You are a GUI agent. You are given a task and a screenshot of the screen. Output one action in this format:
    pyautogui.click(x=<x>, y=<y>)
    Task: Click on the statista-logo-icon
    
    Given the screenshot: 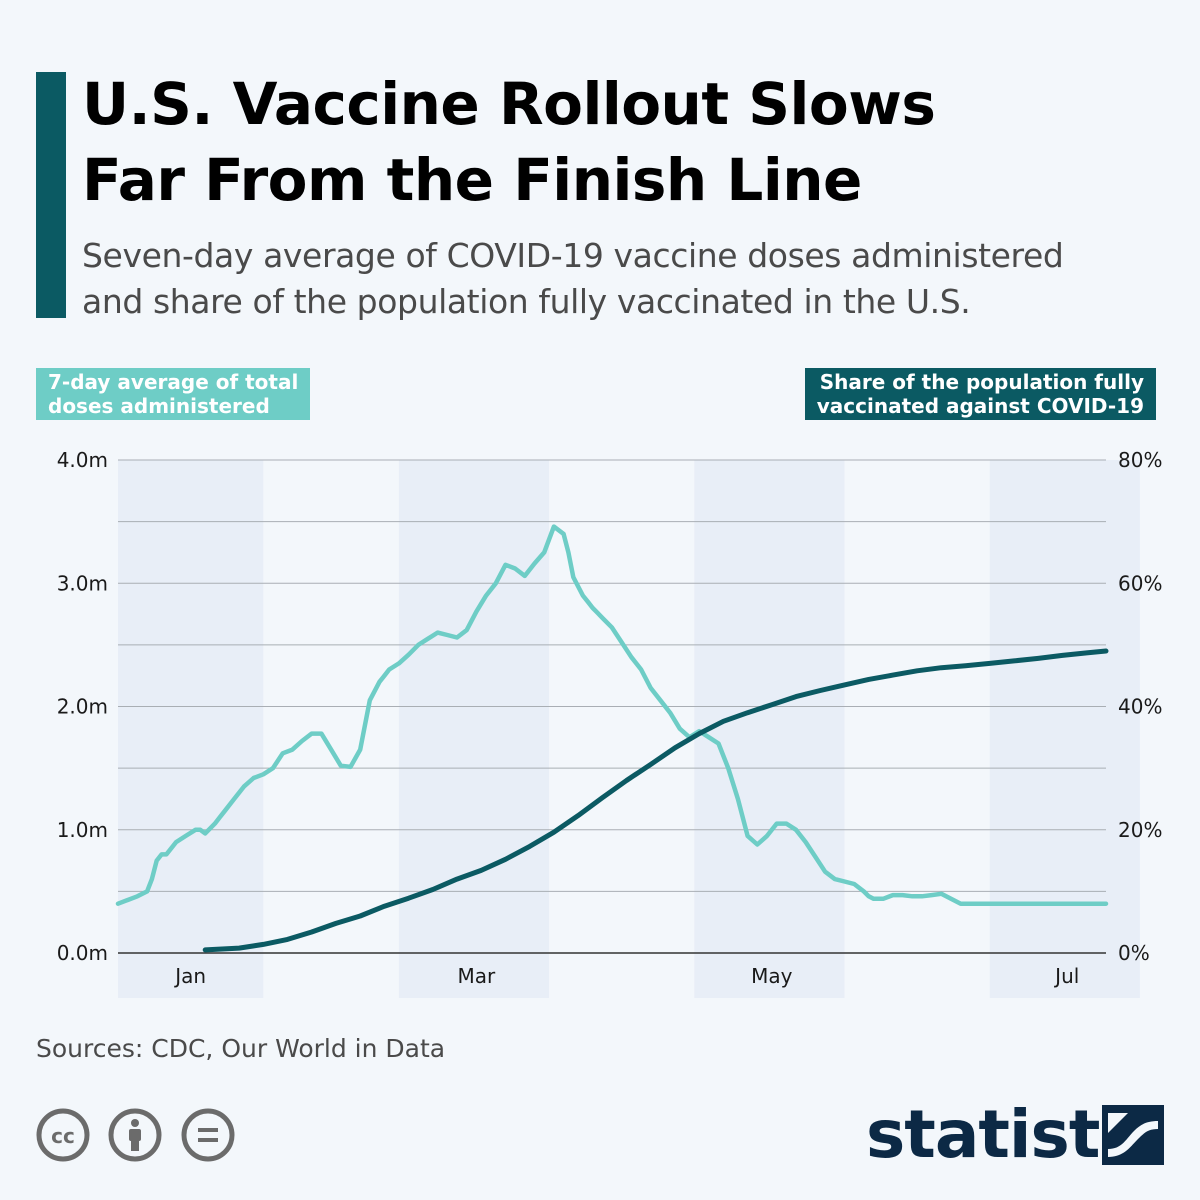 What is the action you would take?
    pyautogui.click(x=1133, y=1135)
    